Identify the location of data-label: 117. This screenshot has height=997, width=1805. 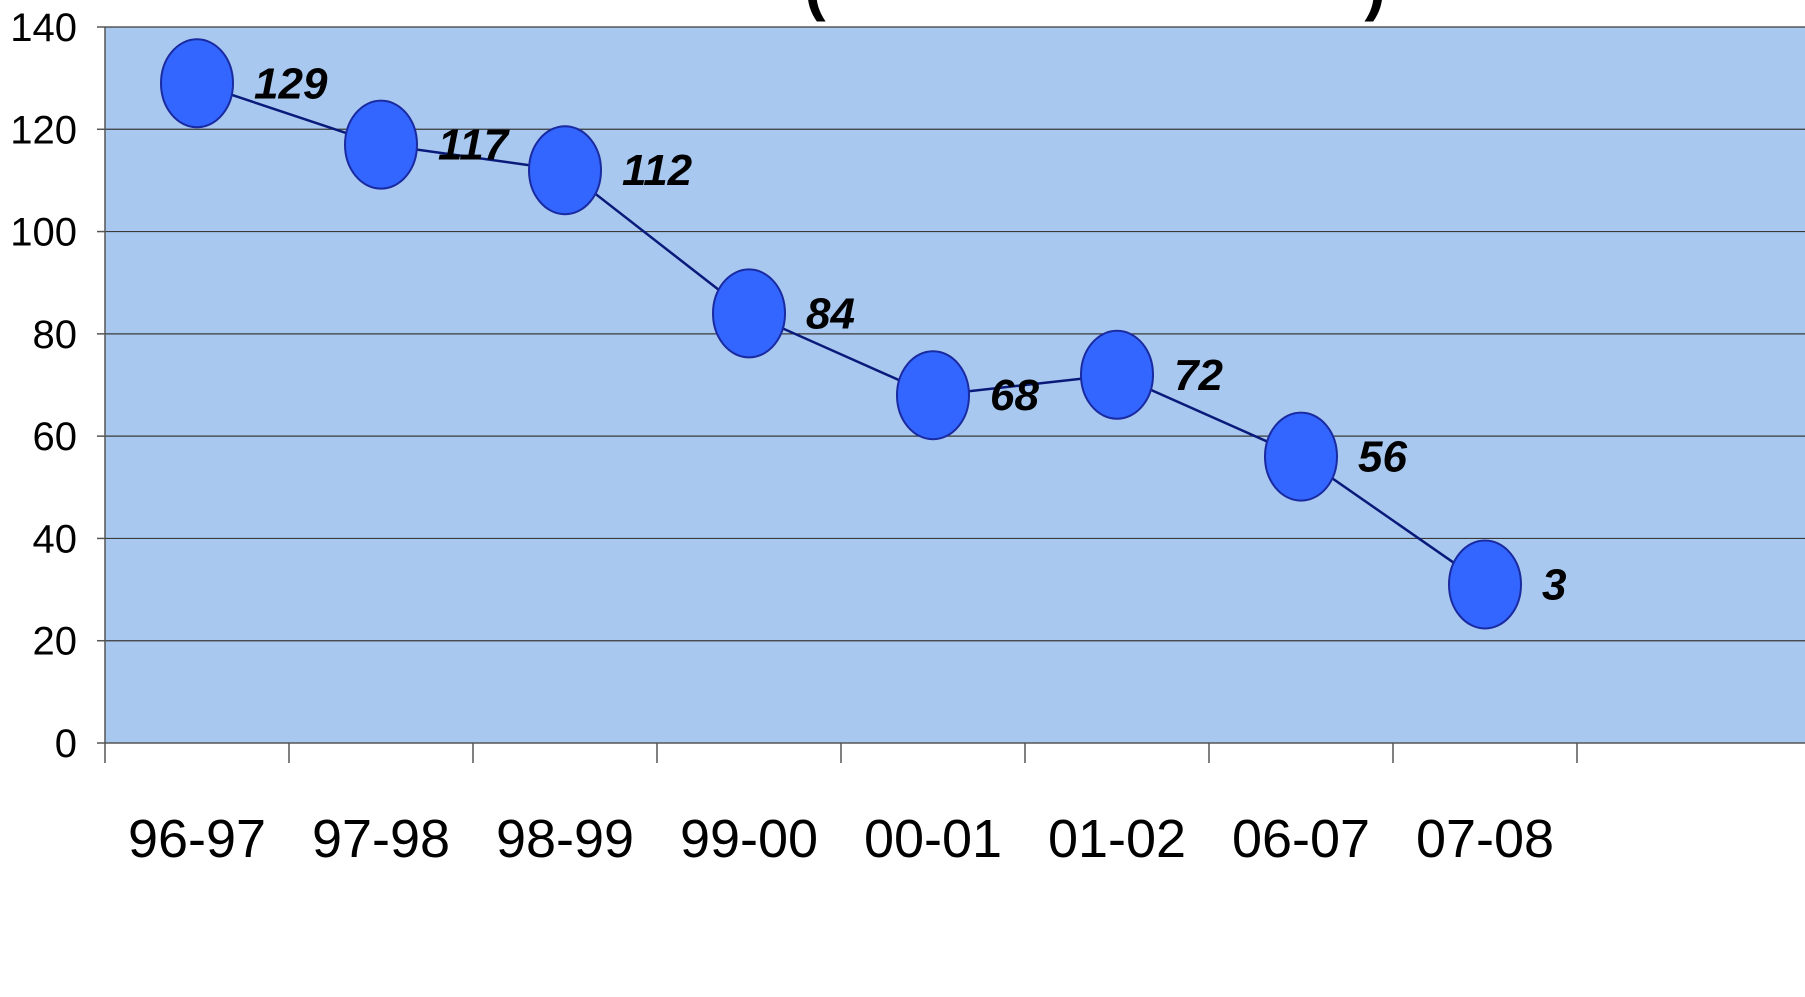
(474, 145).